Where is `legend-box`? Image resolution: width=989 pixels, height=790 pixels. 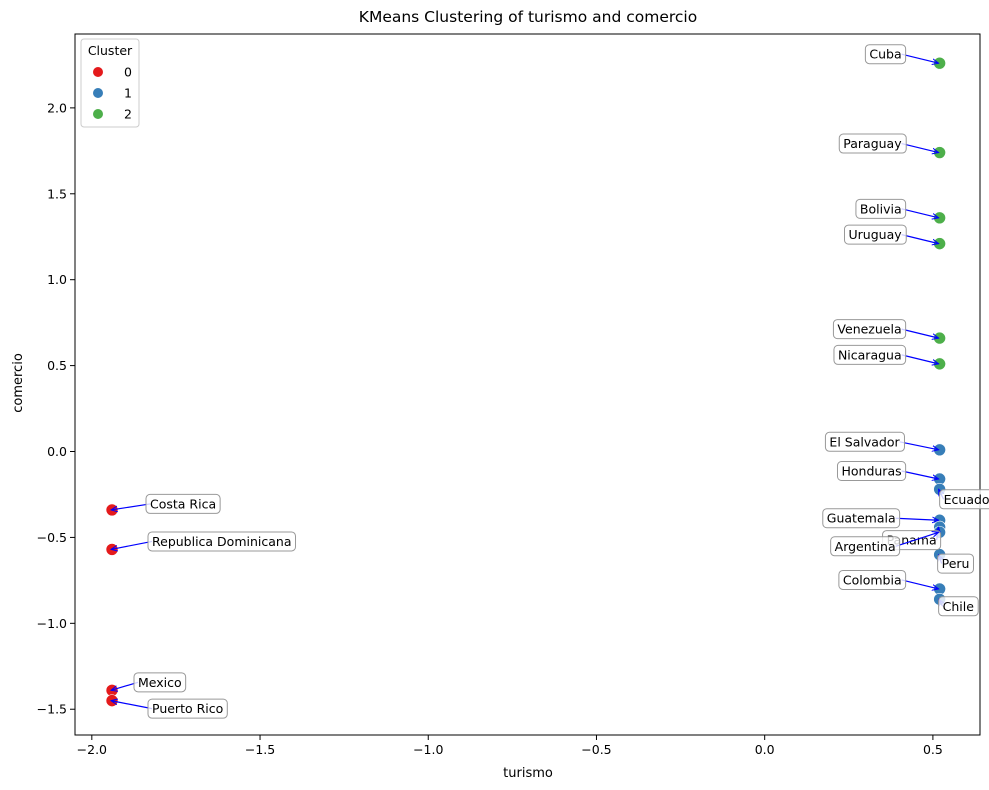 legend-box is located at coordinates (110, 83).